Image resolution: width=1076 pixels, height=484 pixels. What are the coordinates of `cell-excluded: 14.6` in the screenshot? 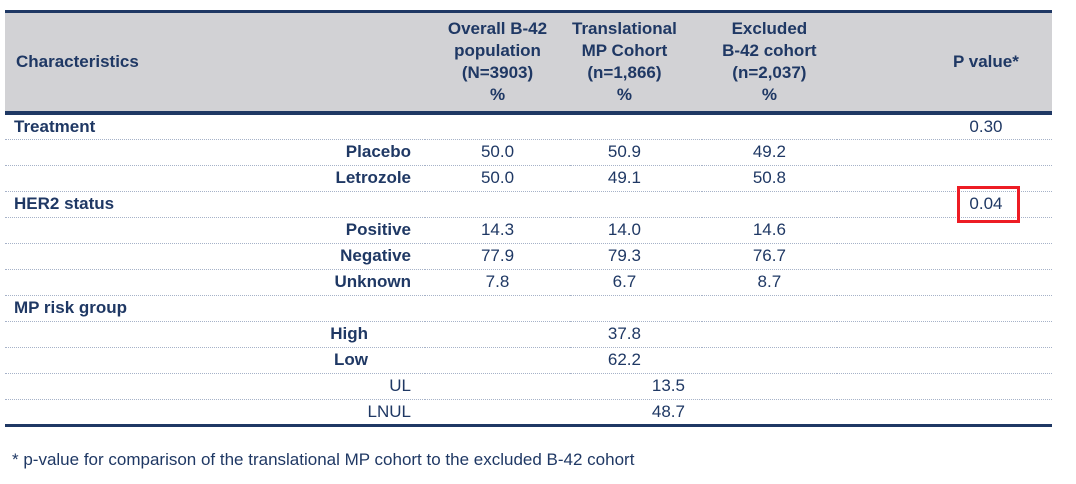 It's located at (769, 230).